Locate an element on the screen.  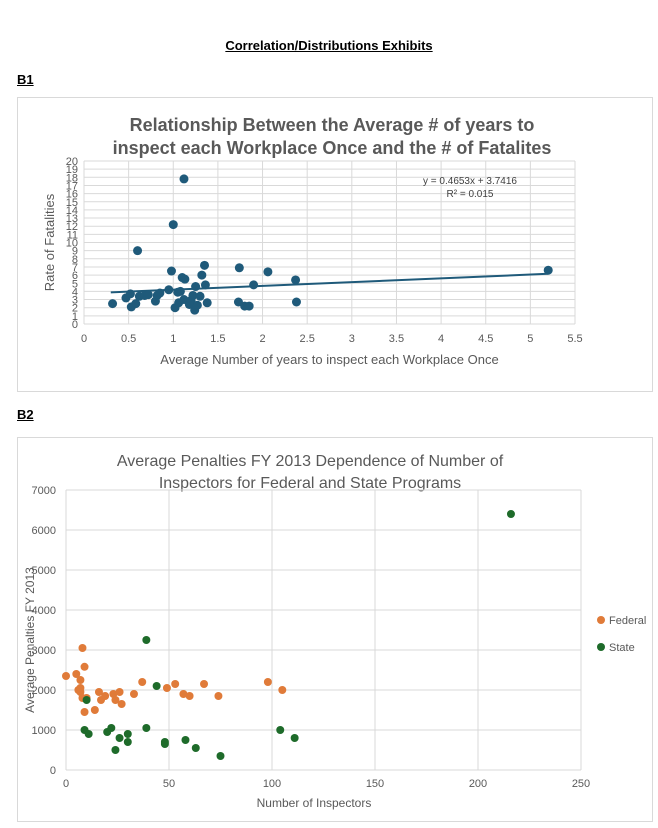
chart-b1-xtick-label: 2.5 is located at coordinates (307, 339).